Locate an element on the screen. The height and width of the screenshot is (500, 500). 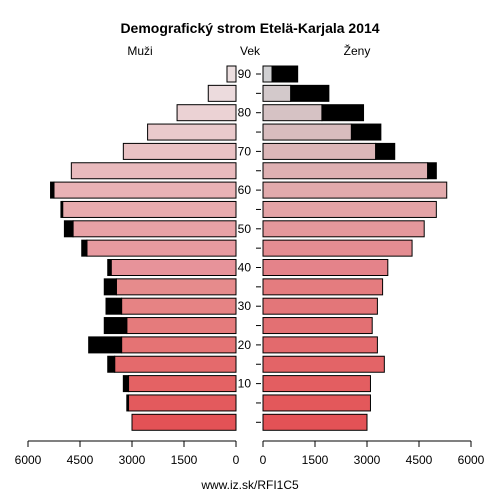
source-label: www.iz.sk/RFI1C5 is located at coordinates (249, 485).